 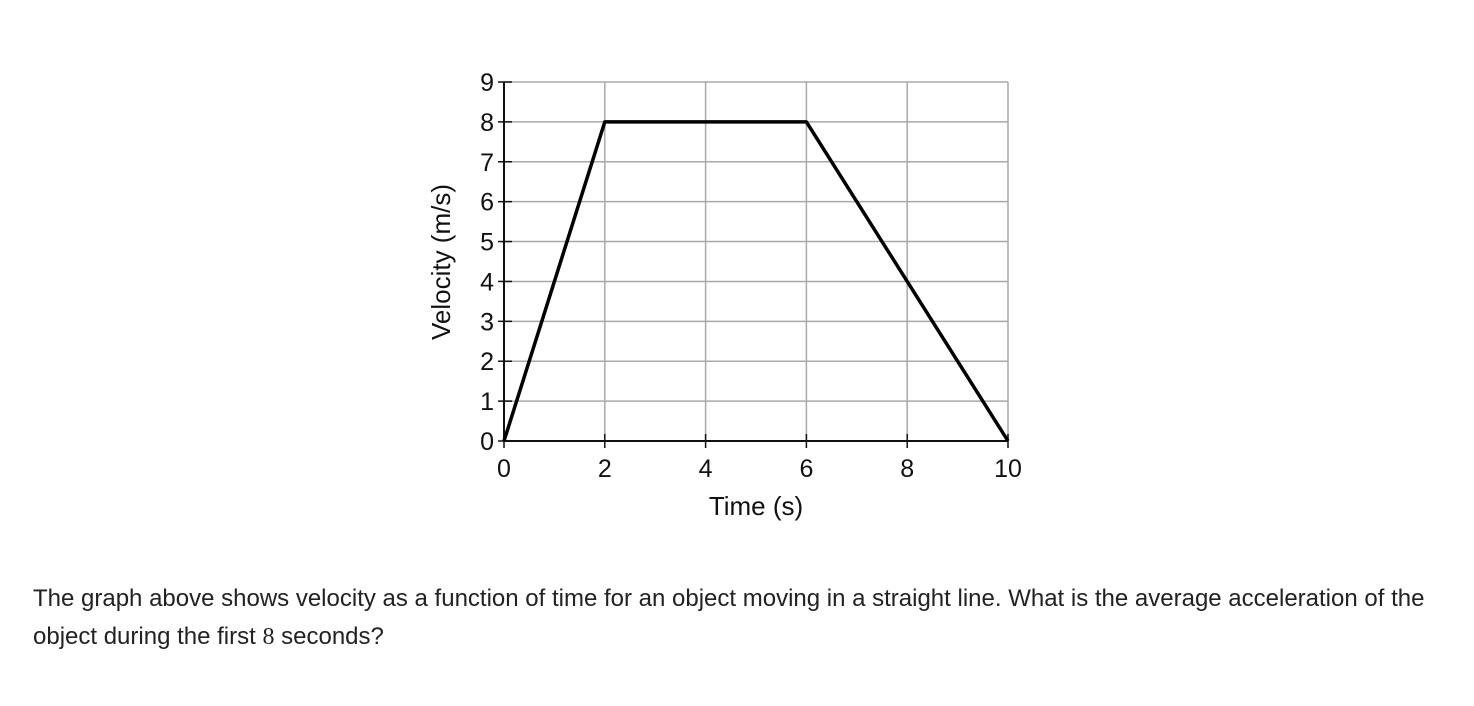 I want to click on y-tick-label: 4, so click(x=487, y=282).